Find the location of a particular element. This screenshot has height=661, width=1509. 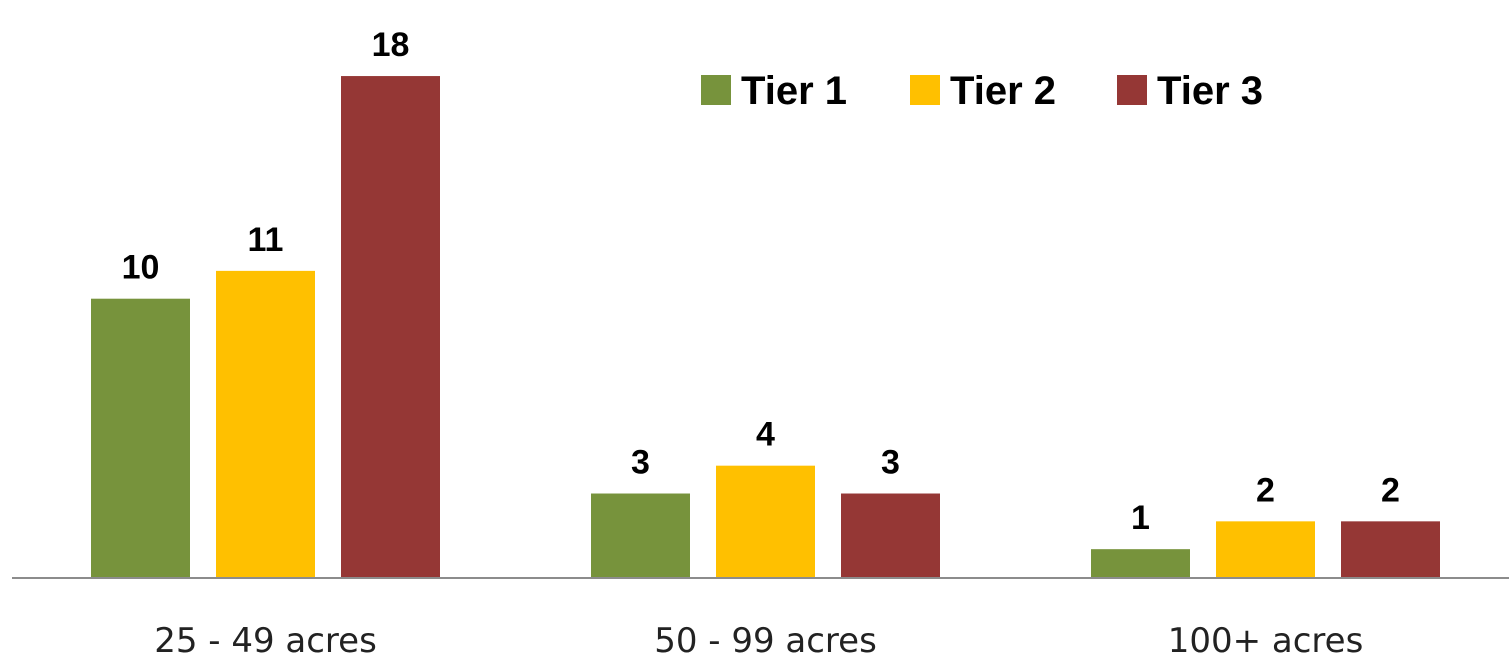

category-label-1: 25 - 49 acres is located at coordinates (265, 641).